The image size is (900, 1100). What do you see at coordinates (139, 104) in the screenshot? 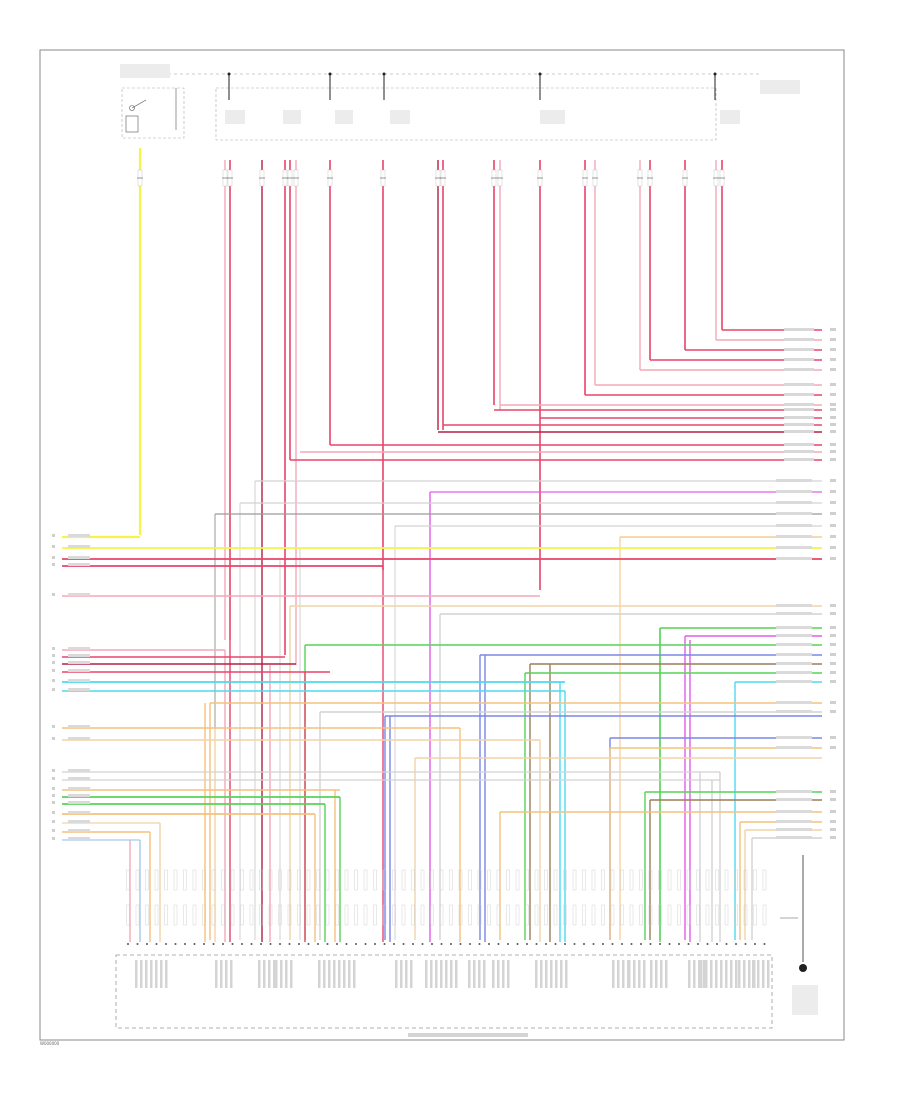
I see `relay-contact` at bounding box center [139, 104].